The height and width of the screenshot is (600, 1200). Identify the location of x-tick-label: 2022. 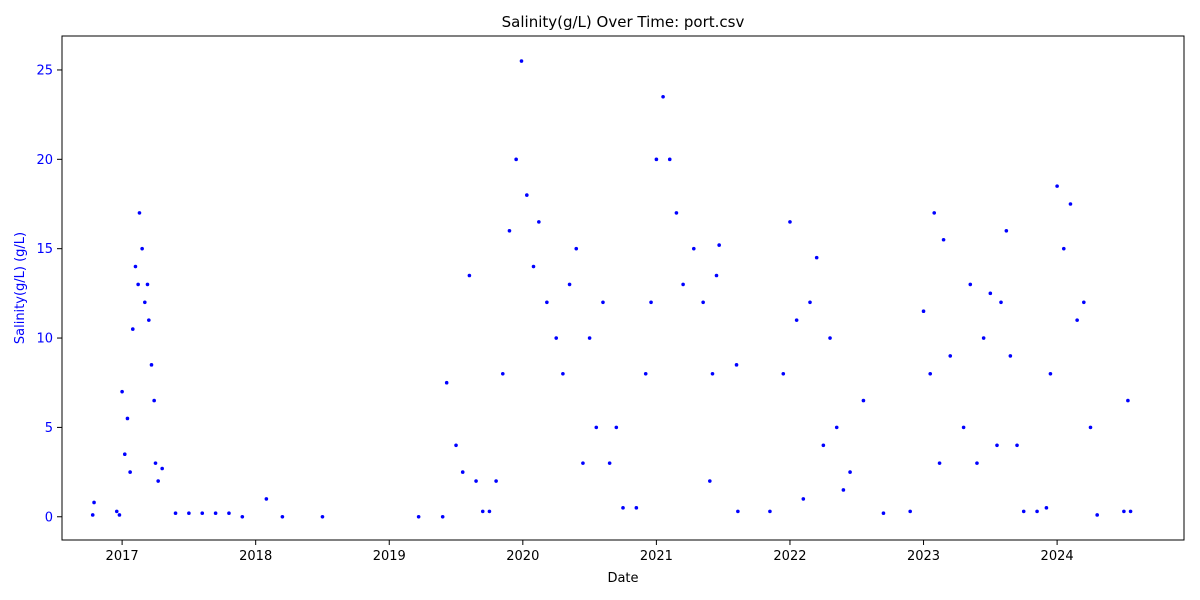
(789, 556).